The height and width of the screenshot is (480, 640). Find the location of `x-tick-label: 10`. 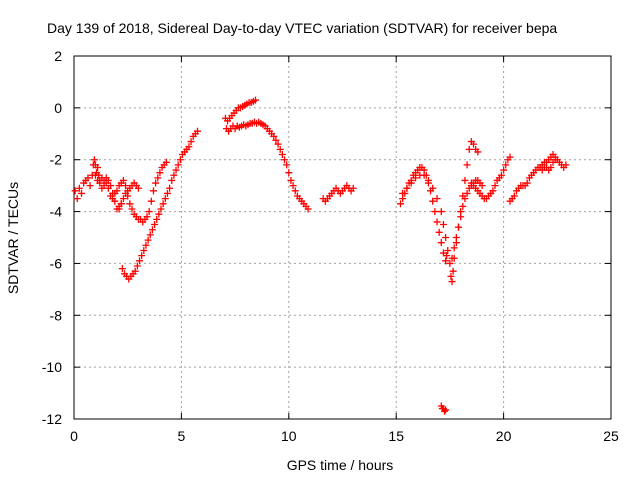

x-tick-label: 10 is located at coordinates (289, 436).